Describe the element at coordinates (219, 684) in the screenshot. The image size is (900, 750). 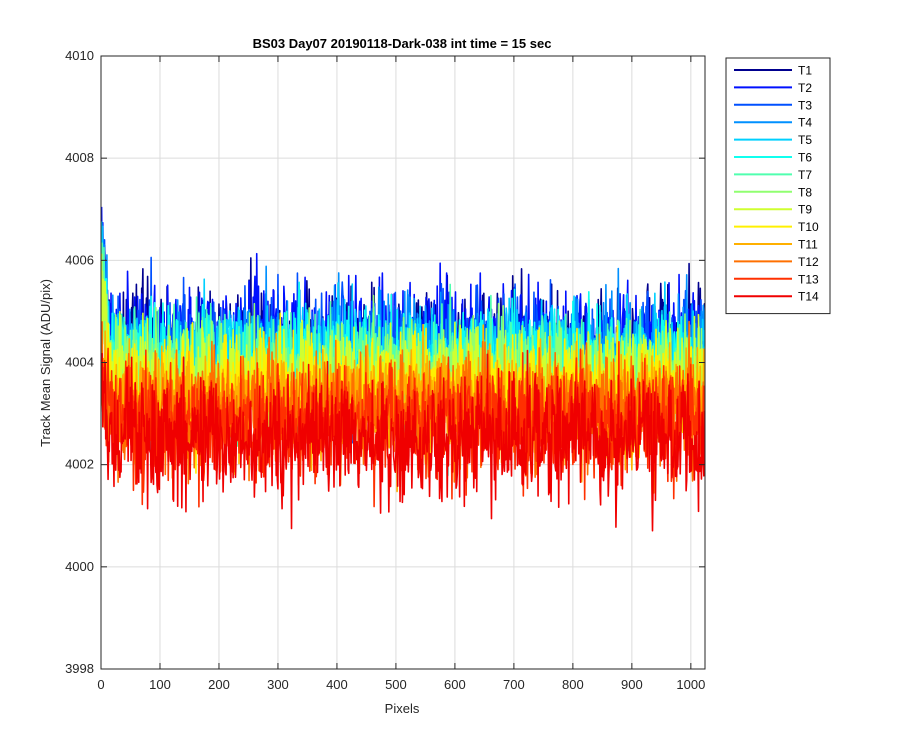
I see `x-tick-label: 200` at that location.